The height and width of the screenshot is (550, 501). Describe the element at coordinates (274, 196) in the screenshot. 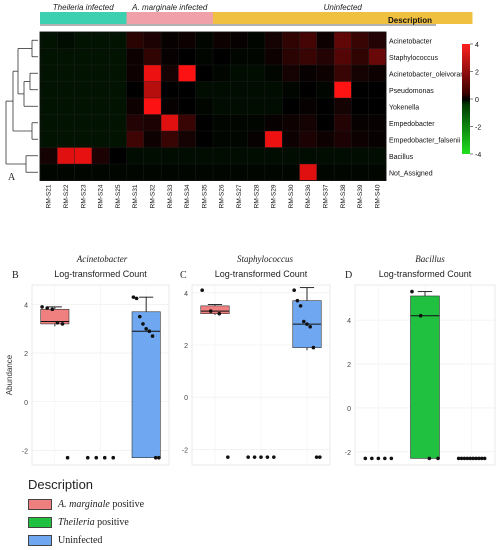

I see `column-label: RM-S29` at that location.